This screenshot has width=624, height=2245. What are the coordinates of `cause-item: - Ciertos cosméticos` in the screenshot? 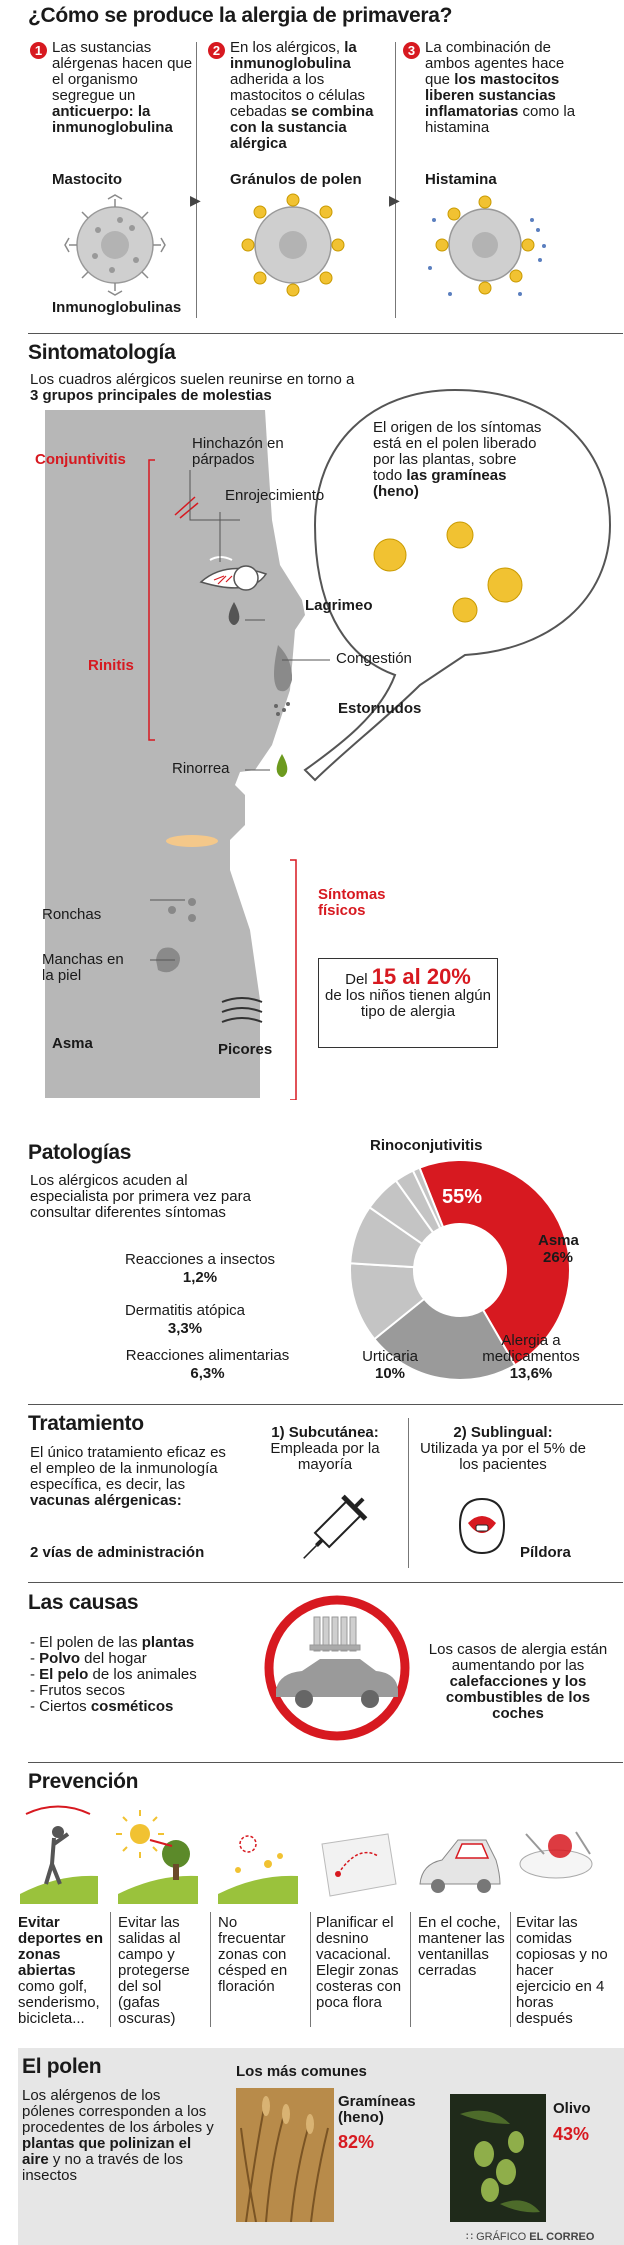 It's located at (102, 1706).